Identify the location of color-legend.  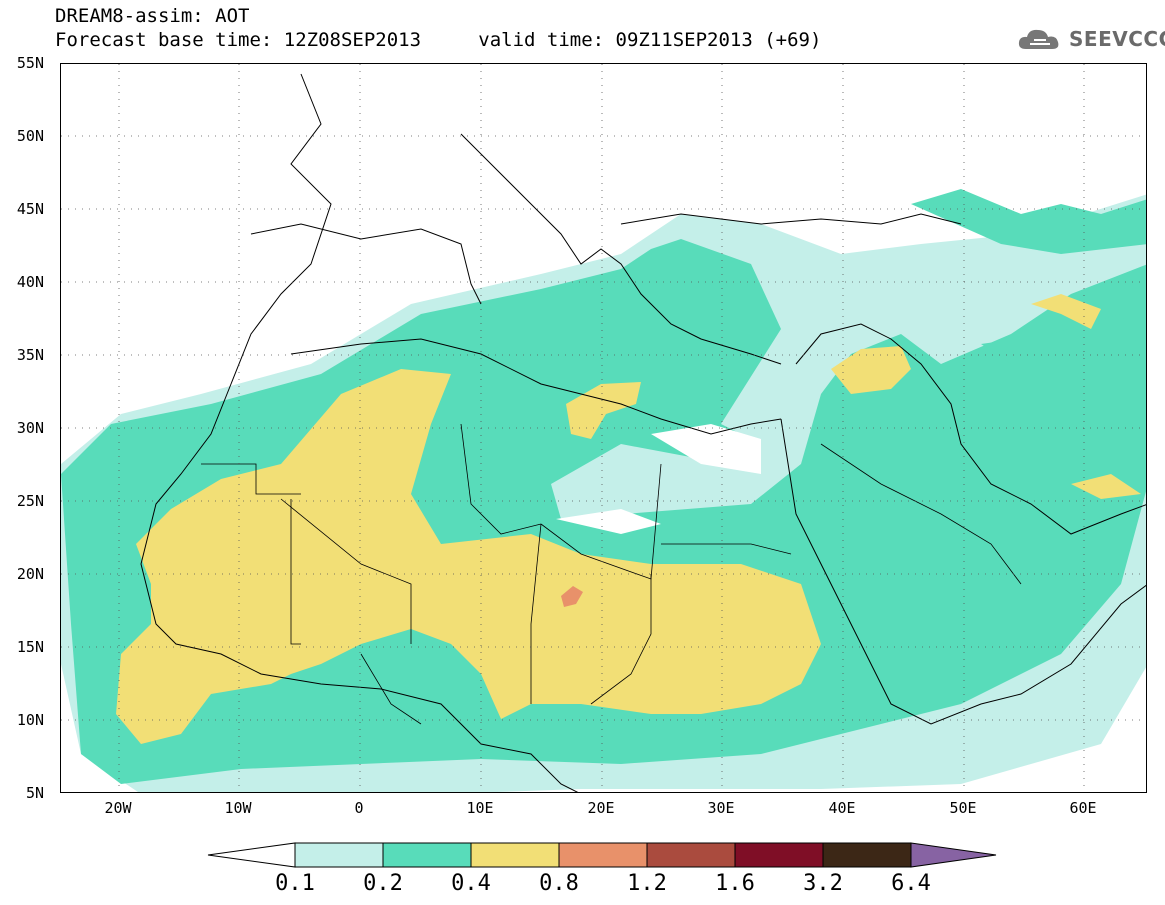
(602, 855).